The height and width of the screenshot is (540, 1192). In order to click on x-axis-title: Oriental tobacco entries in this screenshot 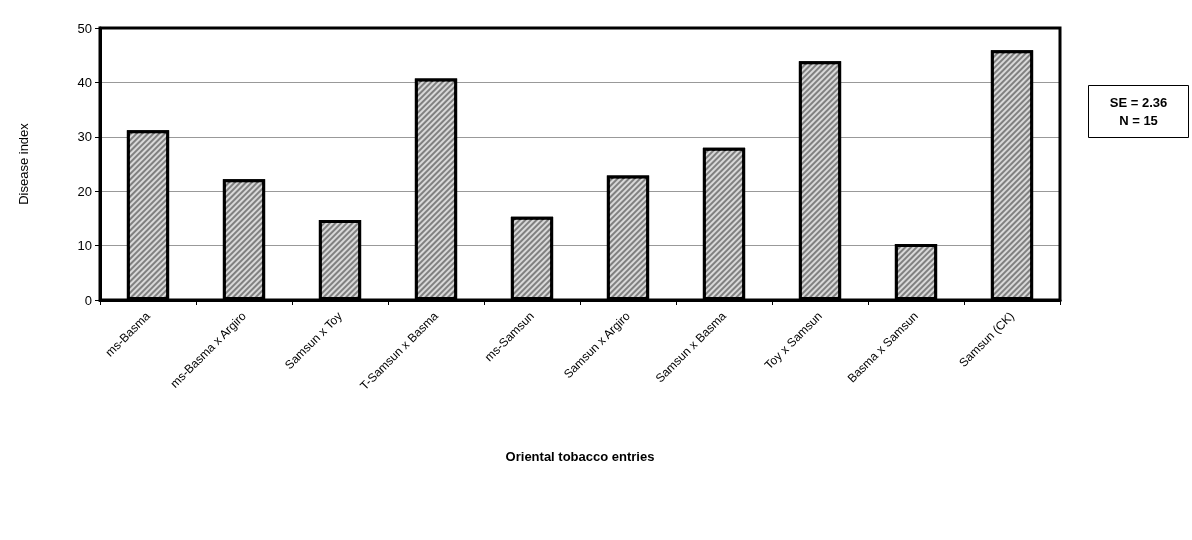, I will do `click(580, 456)`.